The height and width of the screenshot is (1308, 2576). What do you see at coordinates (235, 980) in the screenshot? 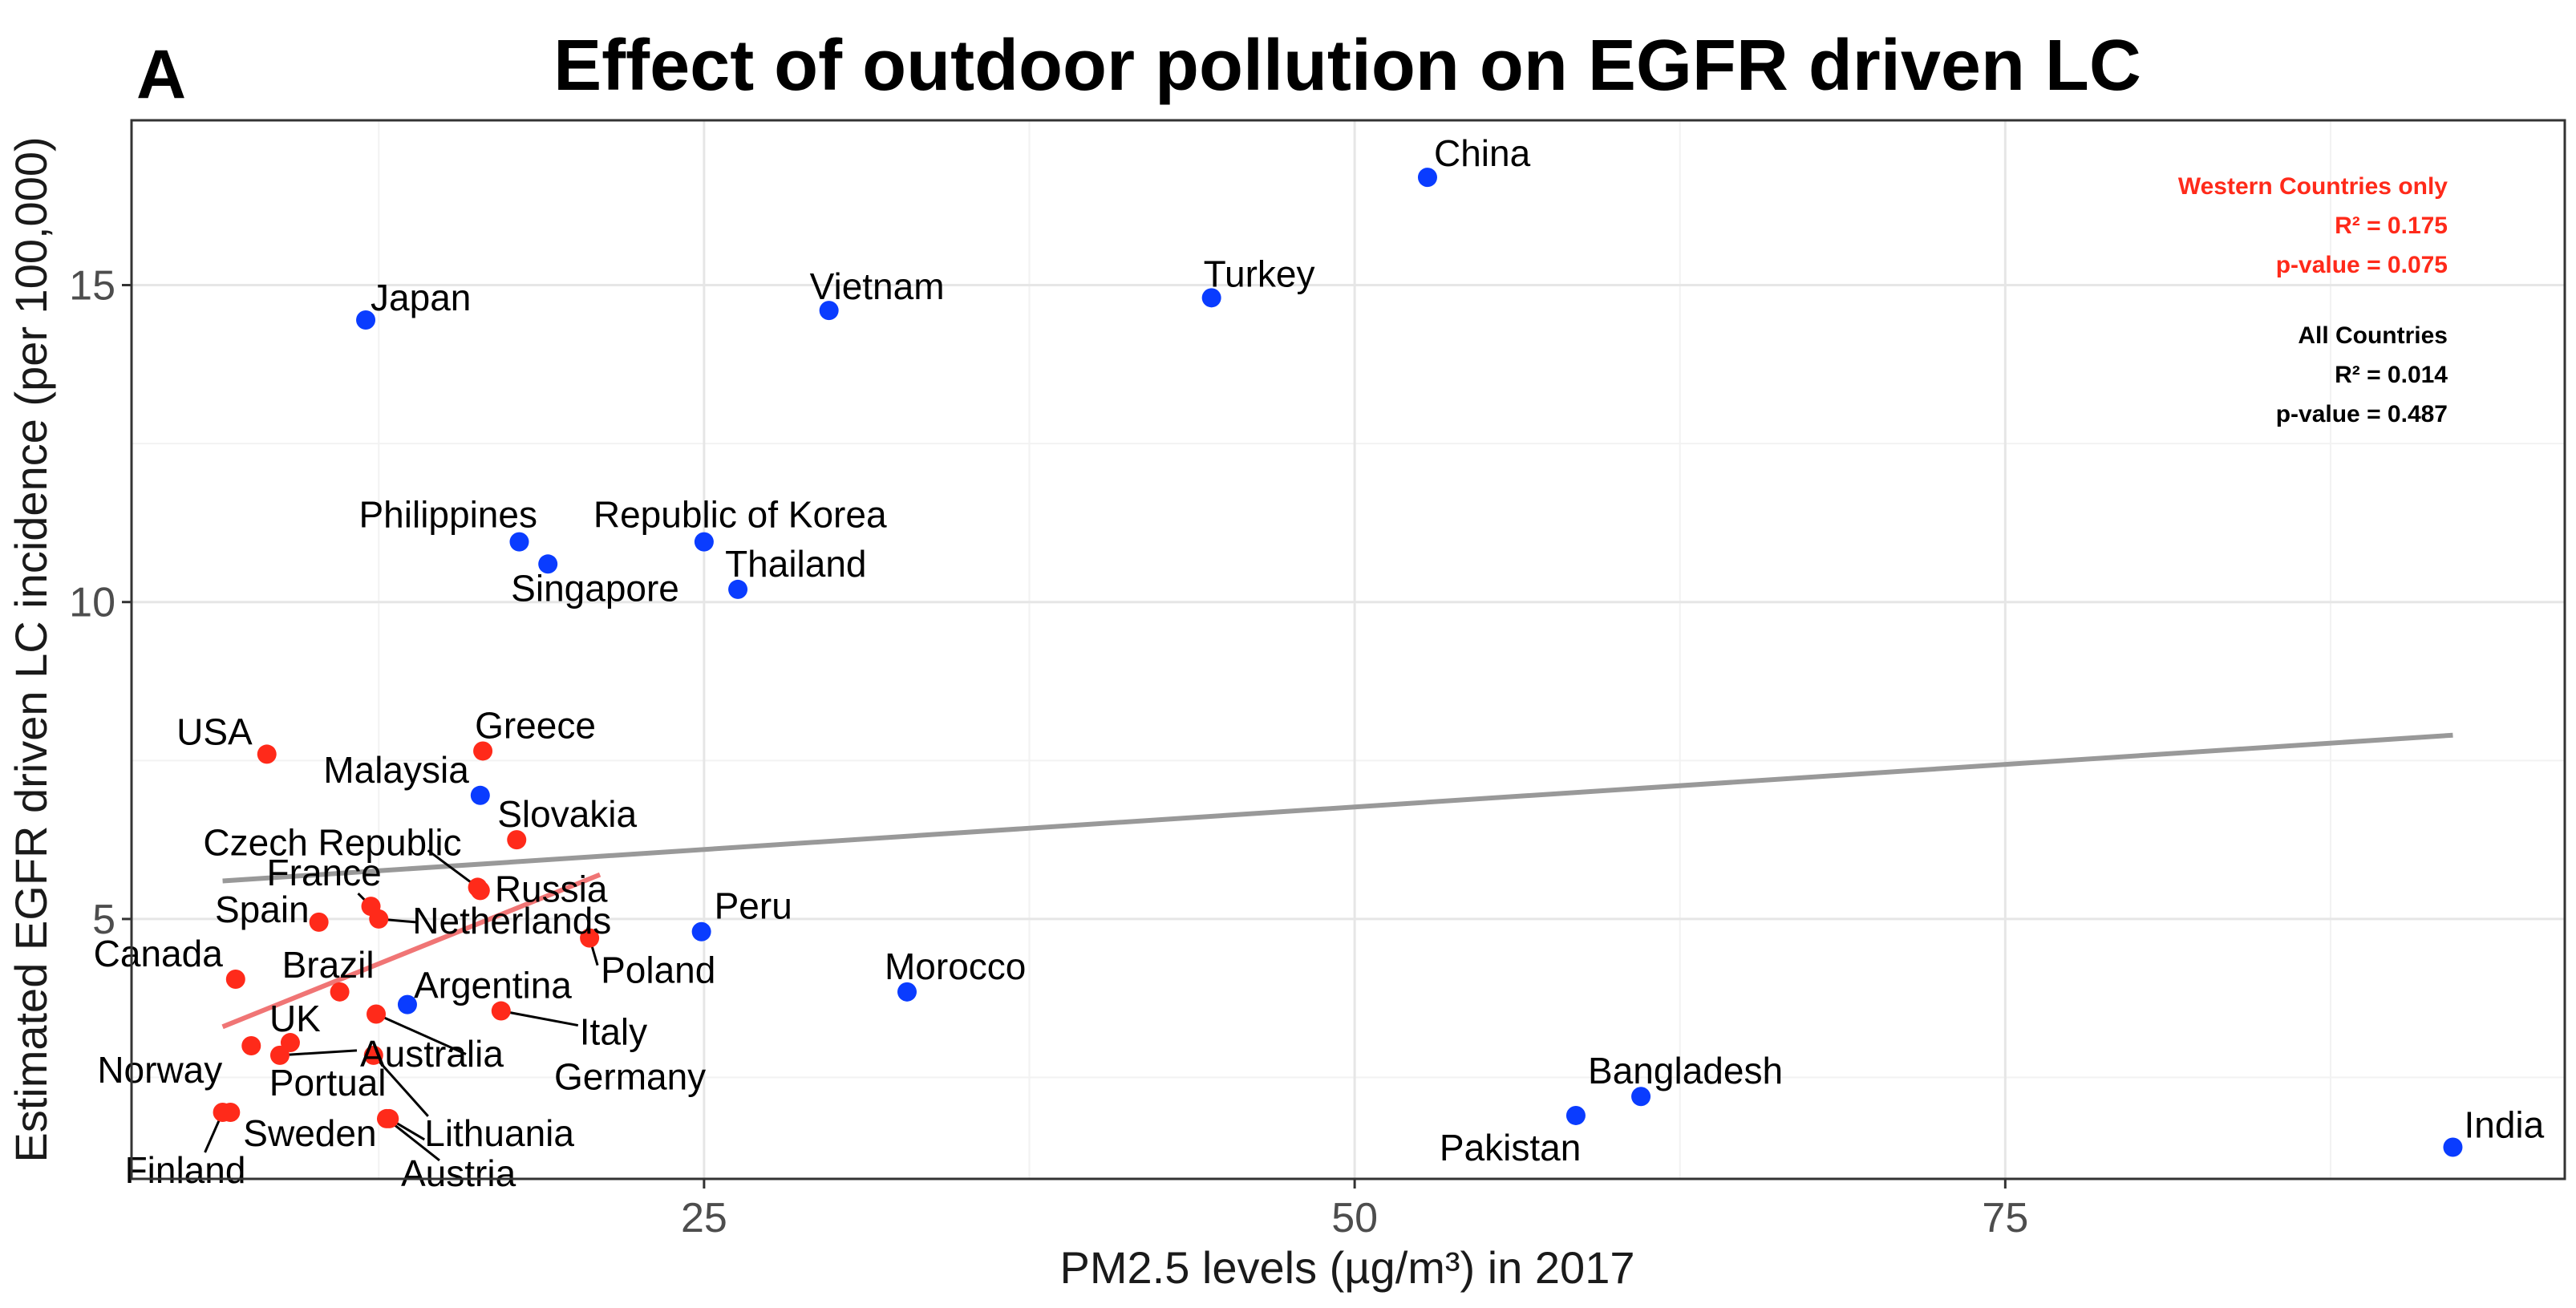
I see `point-canada` at bounding box center [235, 980].